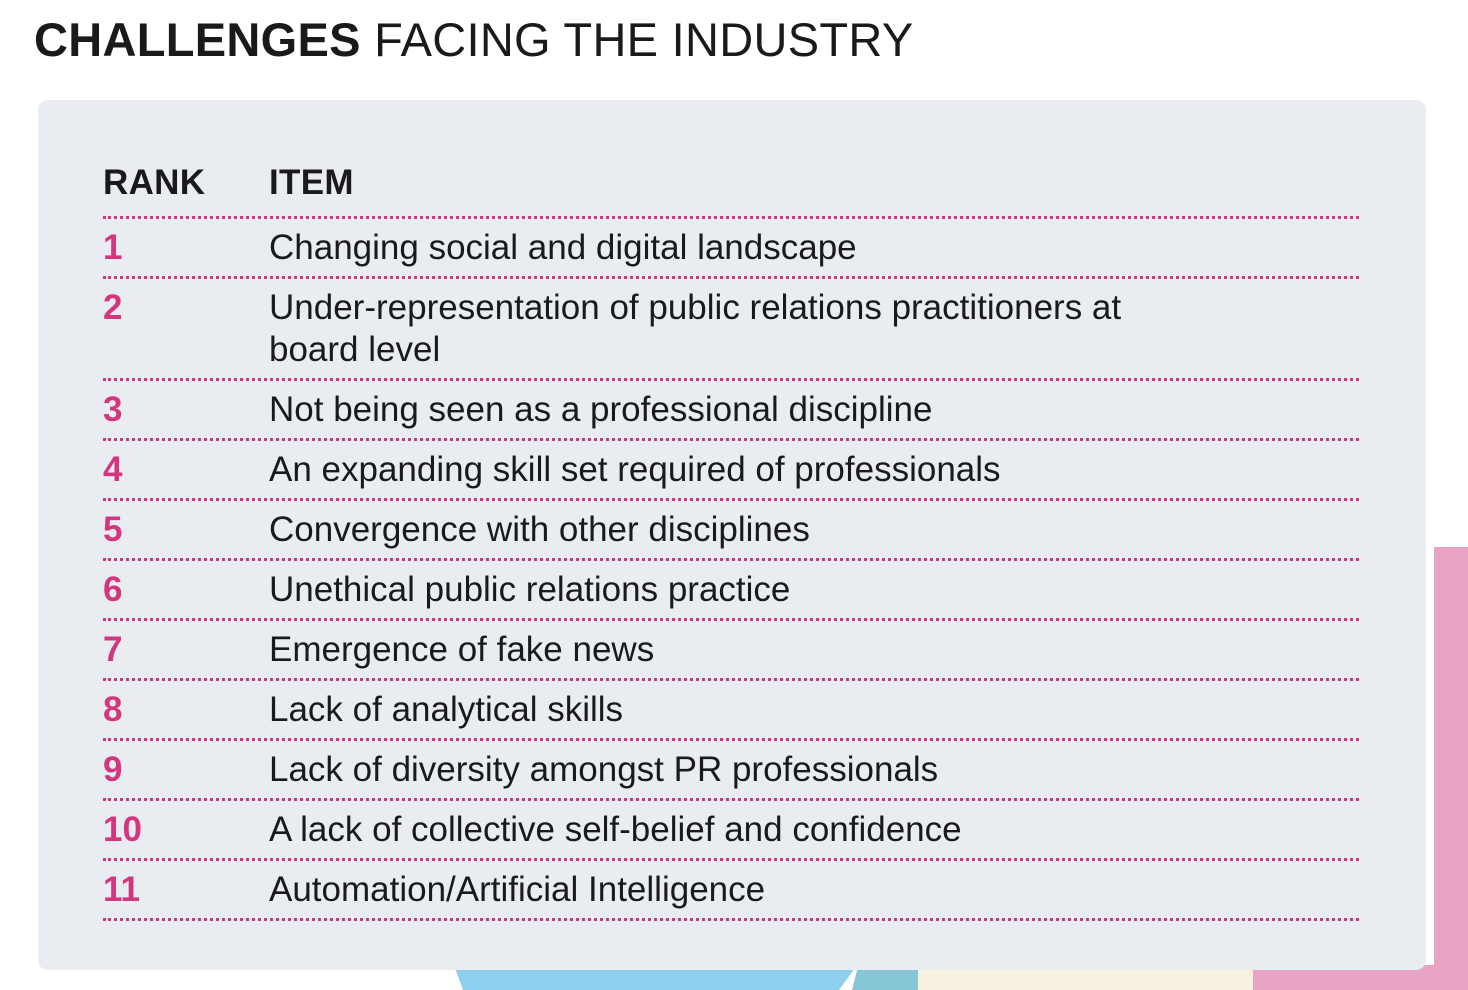  I want to click on item-text: Unethical public relations practice, so click(530, 589).